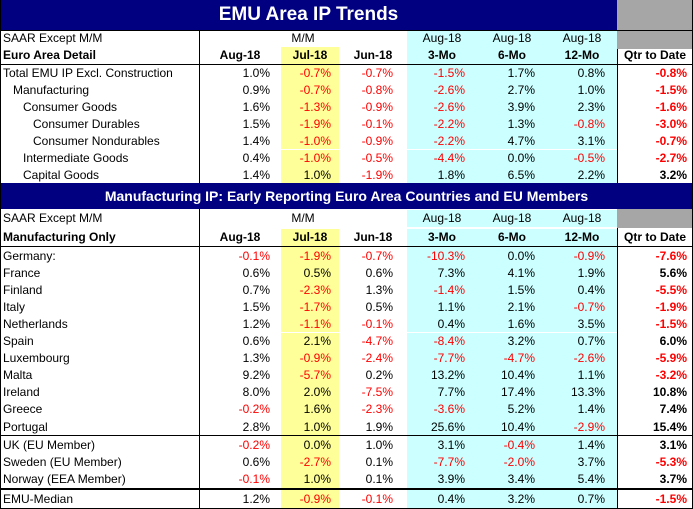 The image size is (693, 509). I want to click on cell-12-mo: 1.1%, so click(582, 375).